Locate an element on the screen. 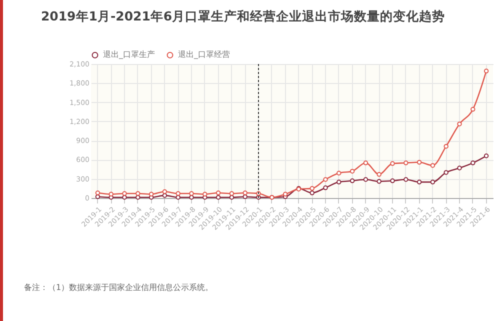  chart-title: 2019年1月-2021年6月口罩生产和经营企业退出市场数量的变化趋势 is located at coordinates (243, 16).